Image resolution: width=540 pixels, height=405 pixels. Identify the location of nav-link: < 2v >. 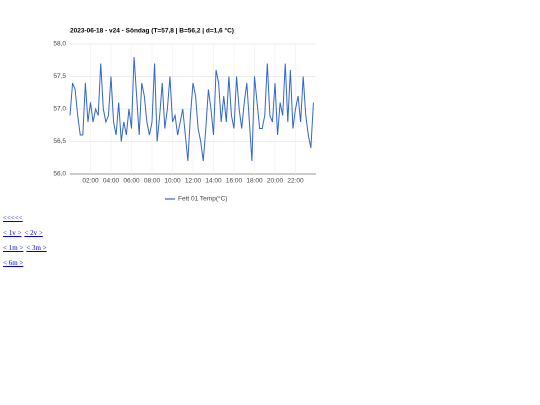
(33, 233).